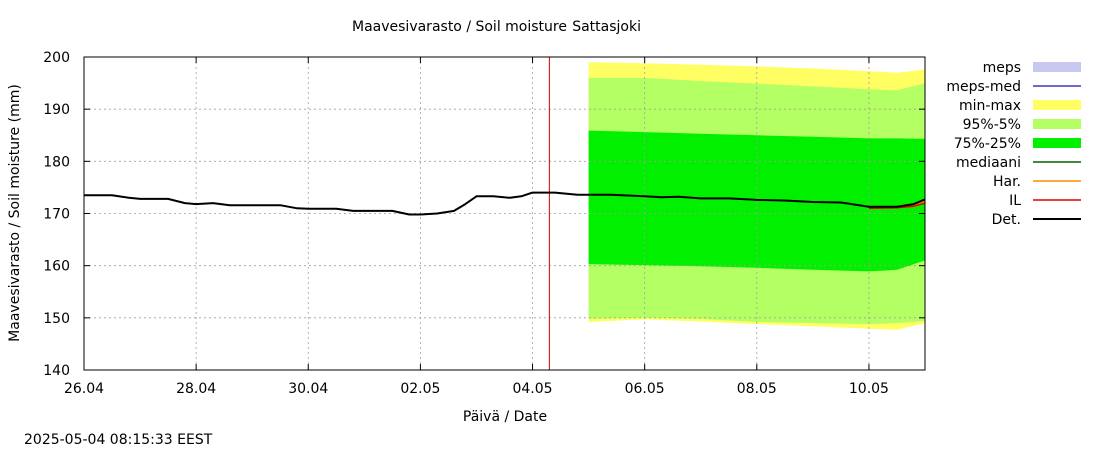  I want to click on x-tick-label: 02.05, so click(420, 389).